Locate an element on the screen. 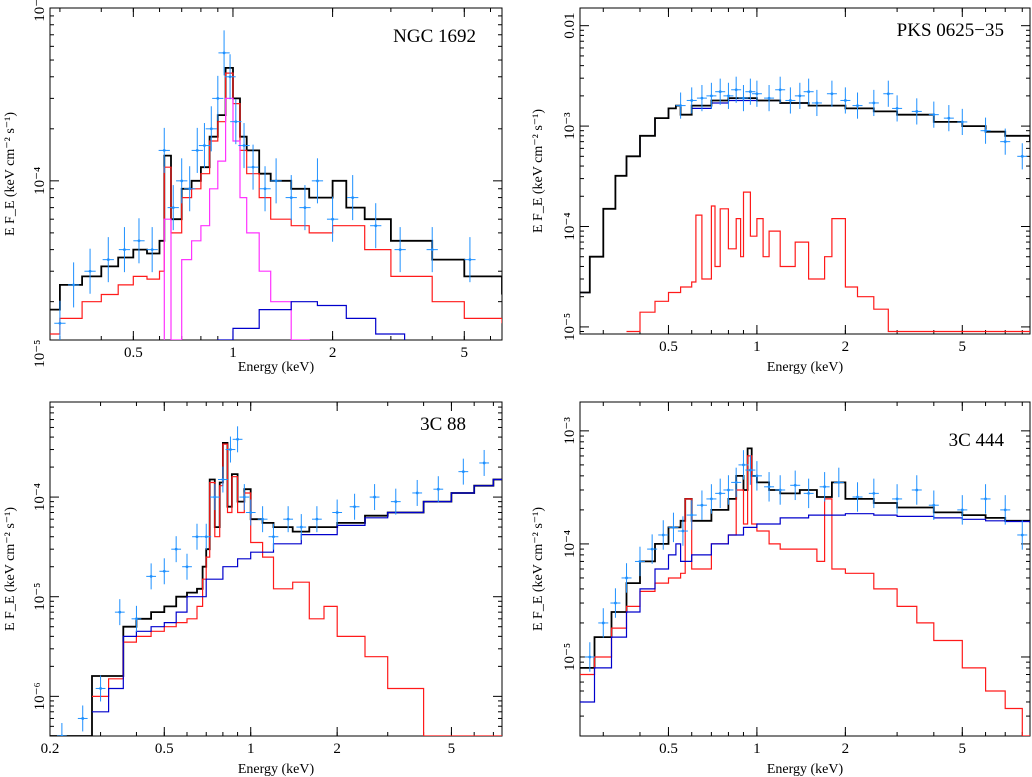  extra-component-line is located at coordinates (236, 218).